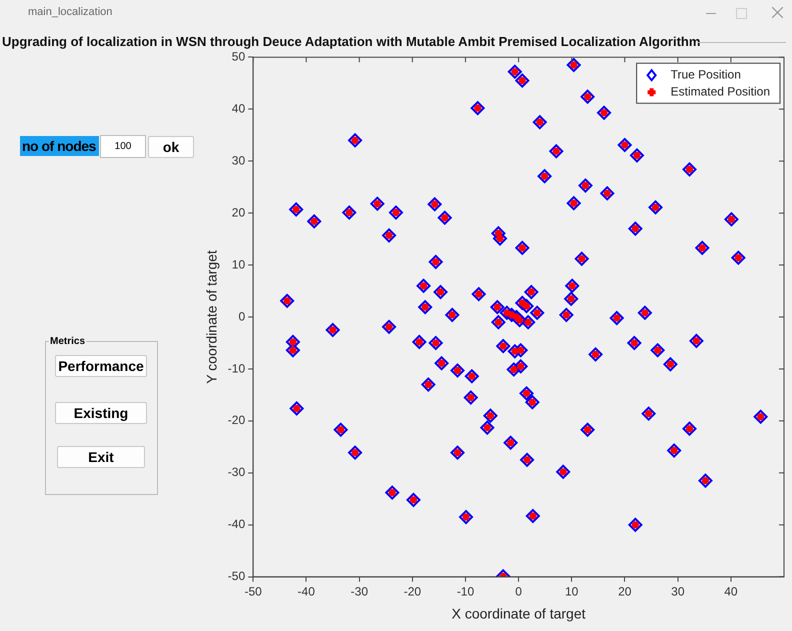  Describe the element at coordinates (705, 75) in the screenshot. I see `legend-label: True Position` at that location.